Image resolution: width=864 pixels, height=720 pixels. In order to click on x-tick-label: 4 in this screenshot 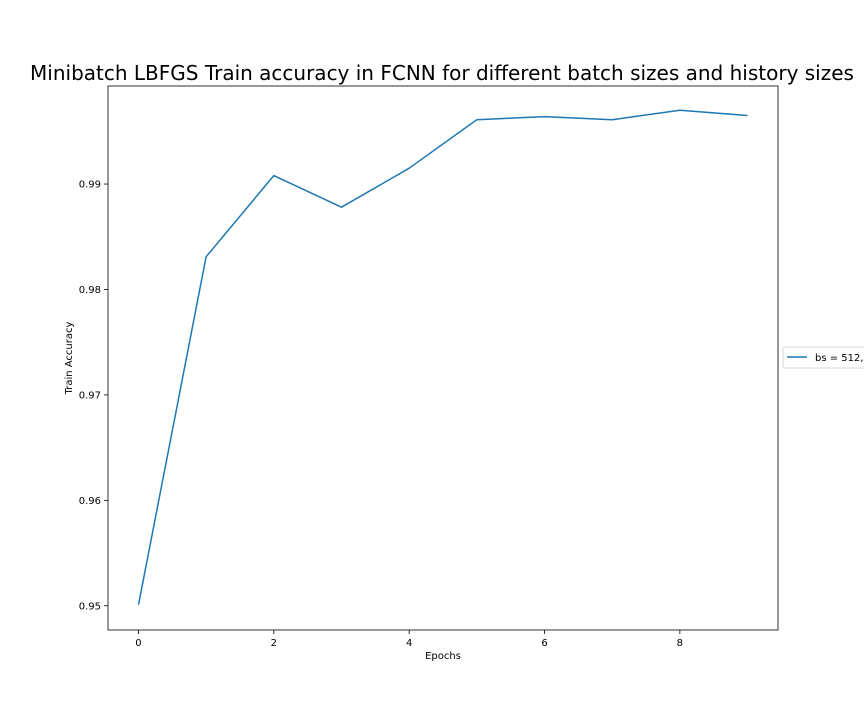, I will do `click(409, 643)`.